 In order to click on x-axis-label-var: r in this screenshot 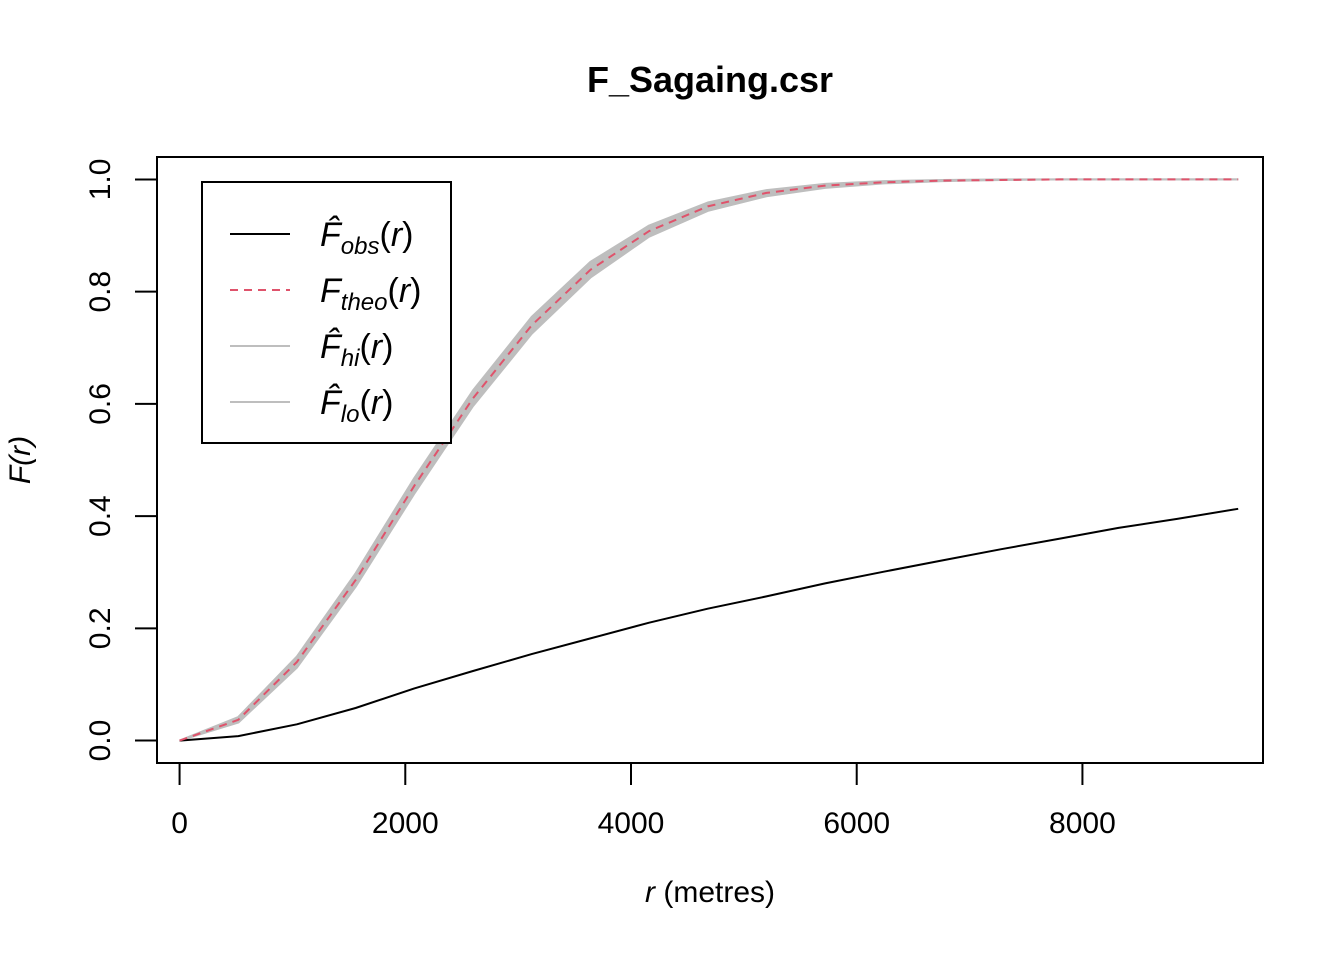, I will do `click(650, 892)`.